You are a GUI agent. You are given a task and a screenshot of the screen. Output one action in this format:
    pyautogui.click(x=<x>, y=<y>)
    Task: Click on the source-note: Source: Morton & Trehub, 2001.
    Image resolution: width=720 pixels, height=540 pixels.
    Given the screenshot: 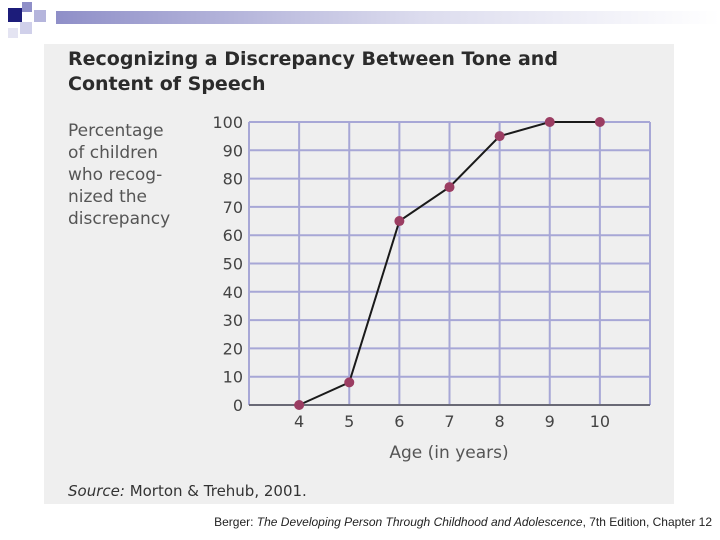 What is the action you would take?
    pyautogui.click(x=187, y=491)
    